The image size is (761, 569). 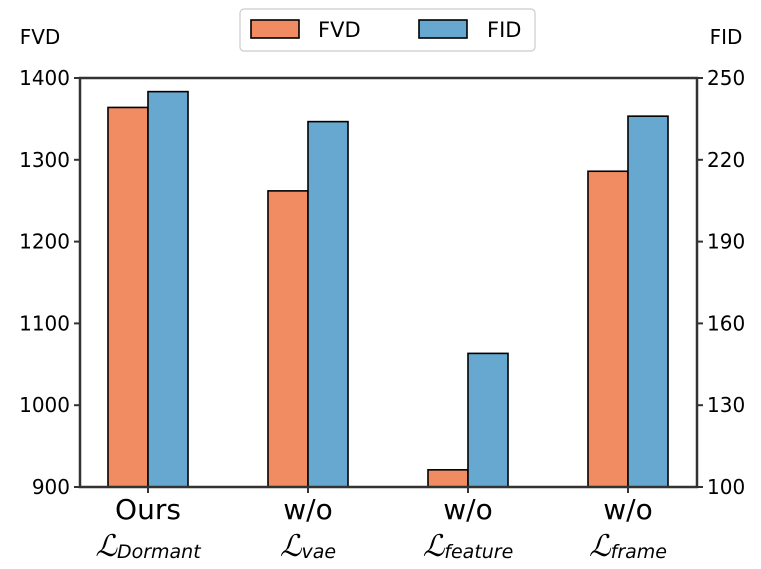 What do you see at coordinates (307, 509) in the screenshot?
I see `category-label-1: w/o` at bounding box center [307, 509].